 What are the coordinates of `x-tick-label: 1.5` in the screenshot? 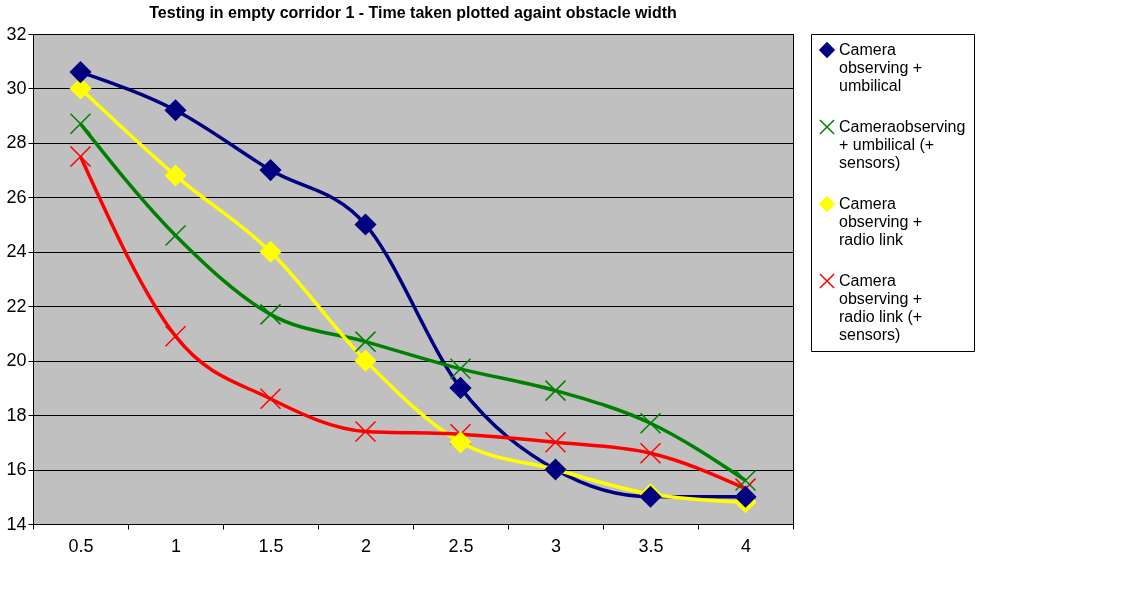 It's located at (271, 545).